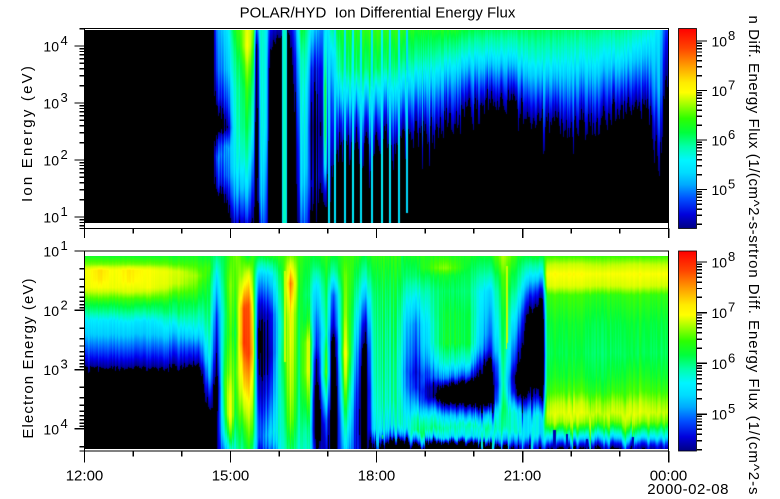  I want to click on svg-text:tron Diff. Energy Flux (1/(cm^: tron Diff. Energy Flux (1/(cm^2-s, so click(753, 372).